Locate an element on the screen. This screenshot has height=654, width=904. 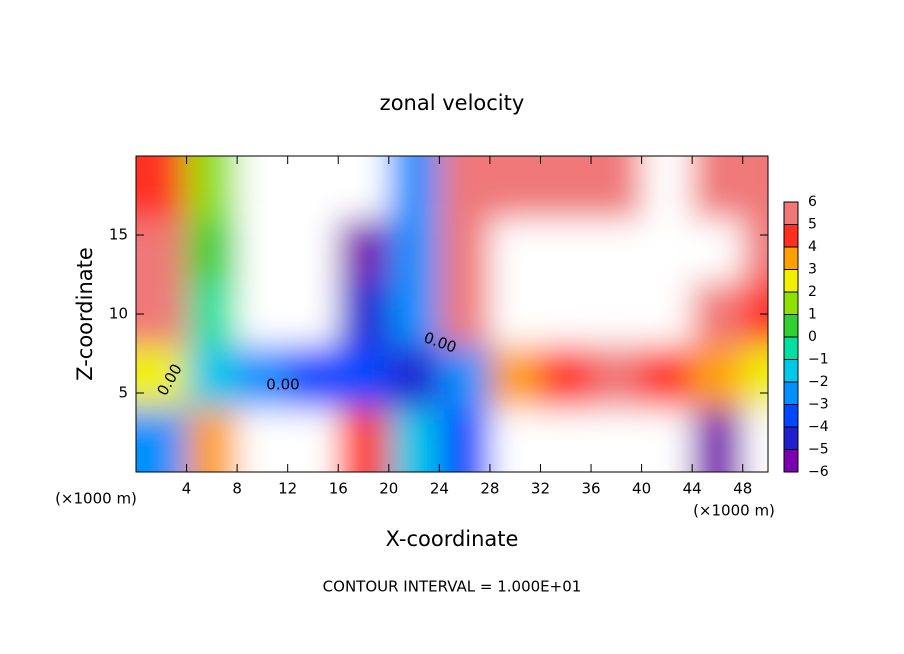
colorbar-label: 5 is located at coordinates (812, 225).